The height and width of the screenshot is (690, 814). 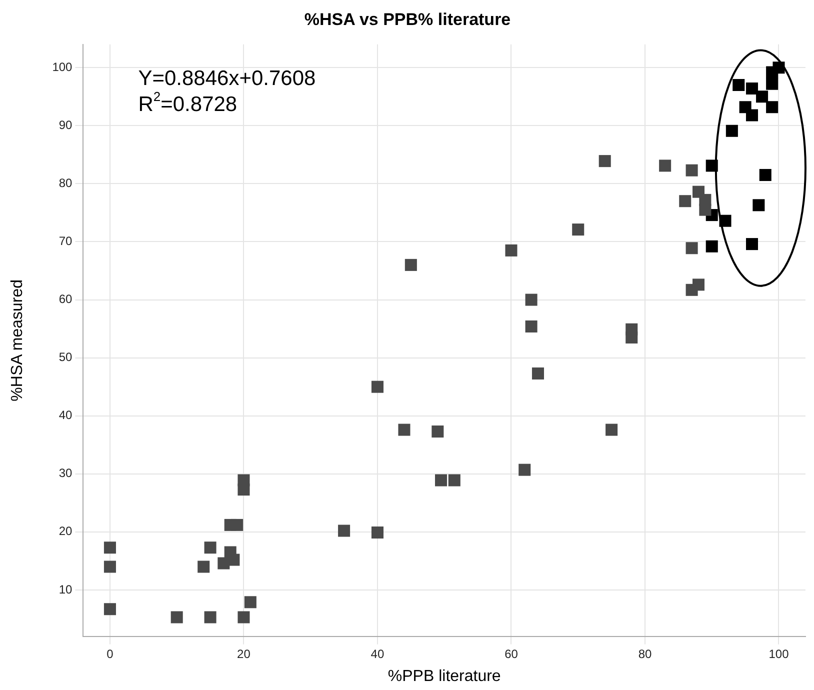 I want to click on y-tick-label: 70, so click(x=65, y=241).